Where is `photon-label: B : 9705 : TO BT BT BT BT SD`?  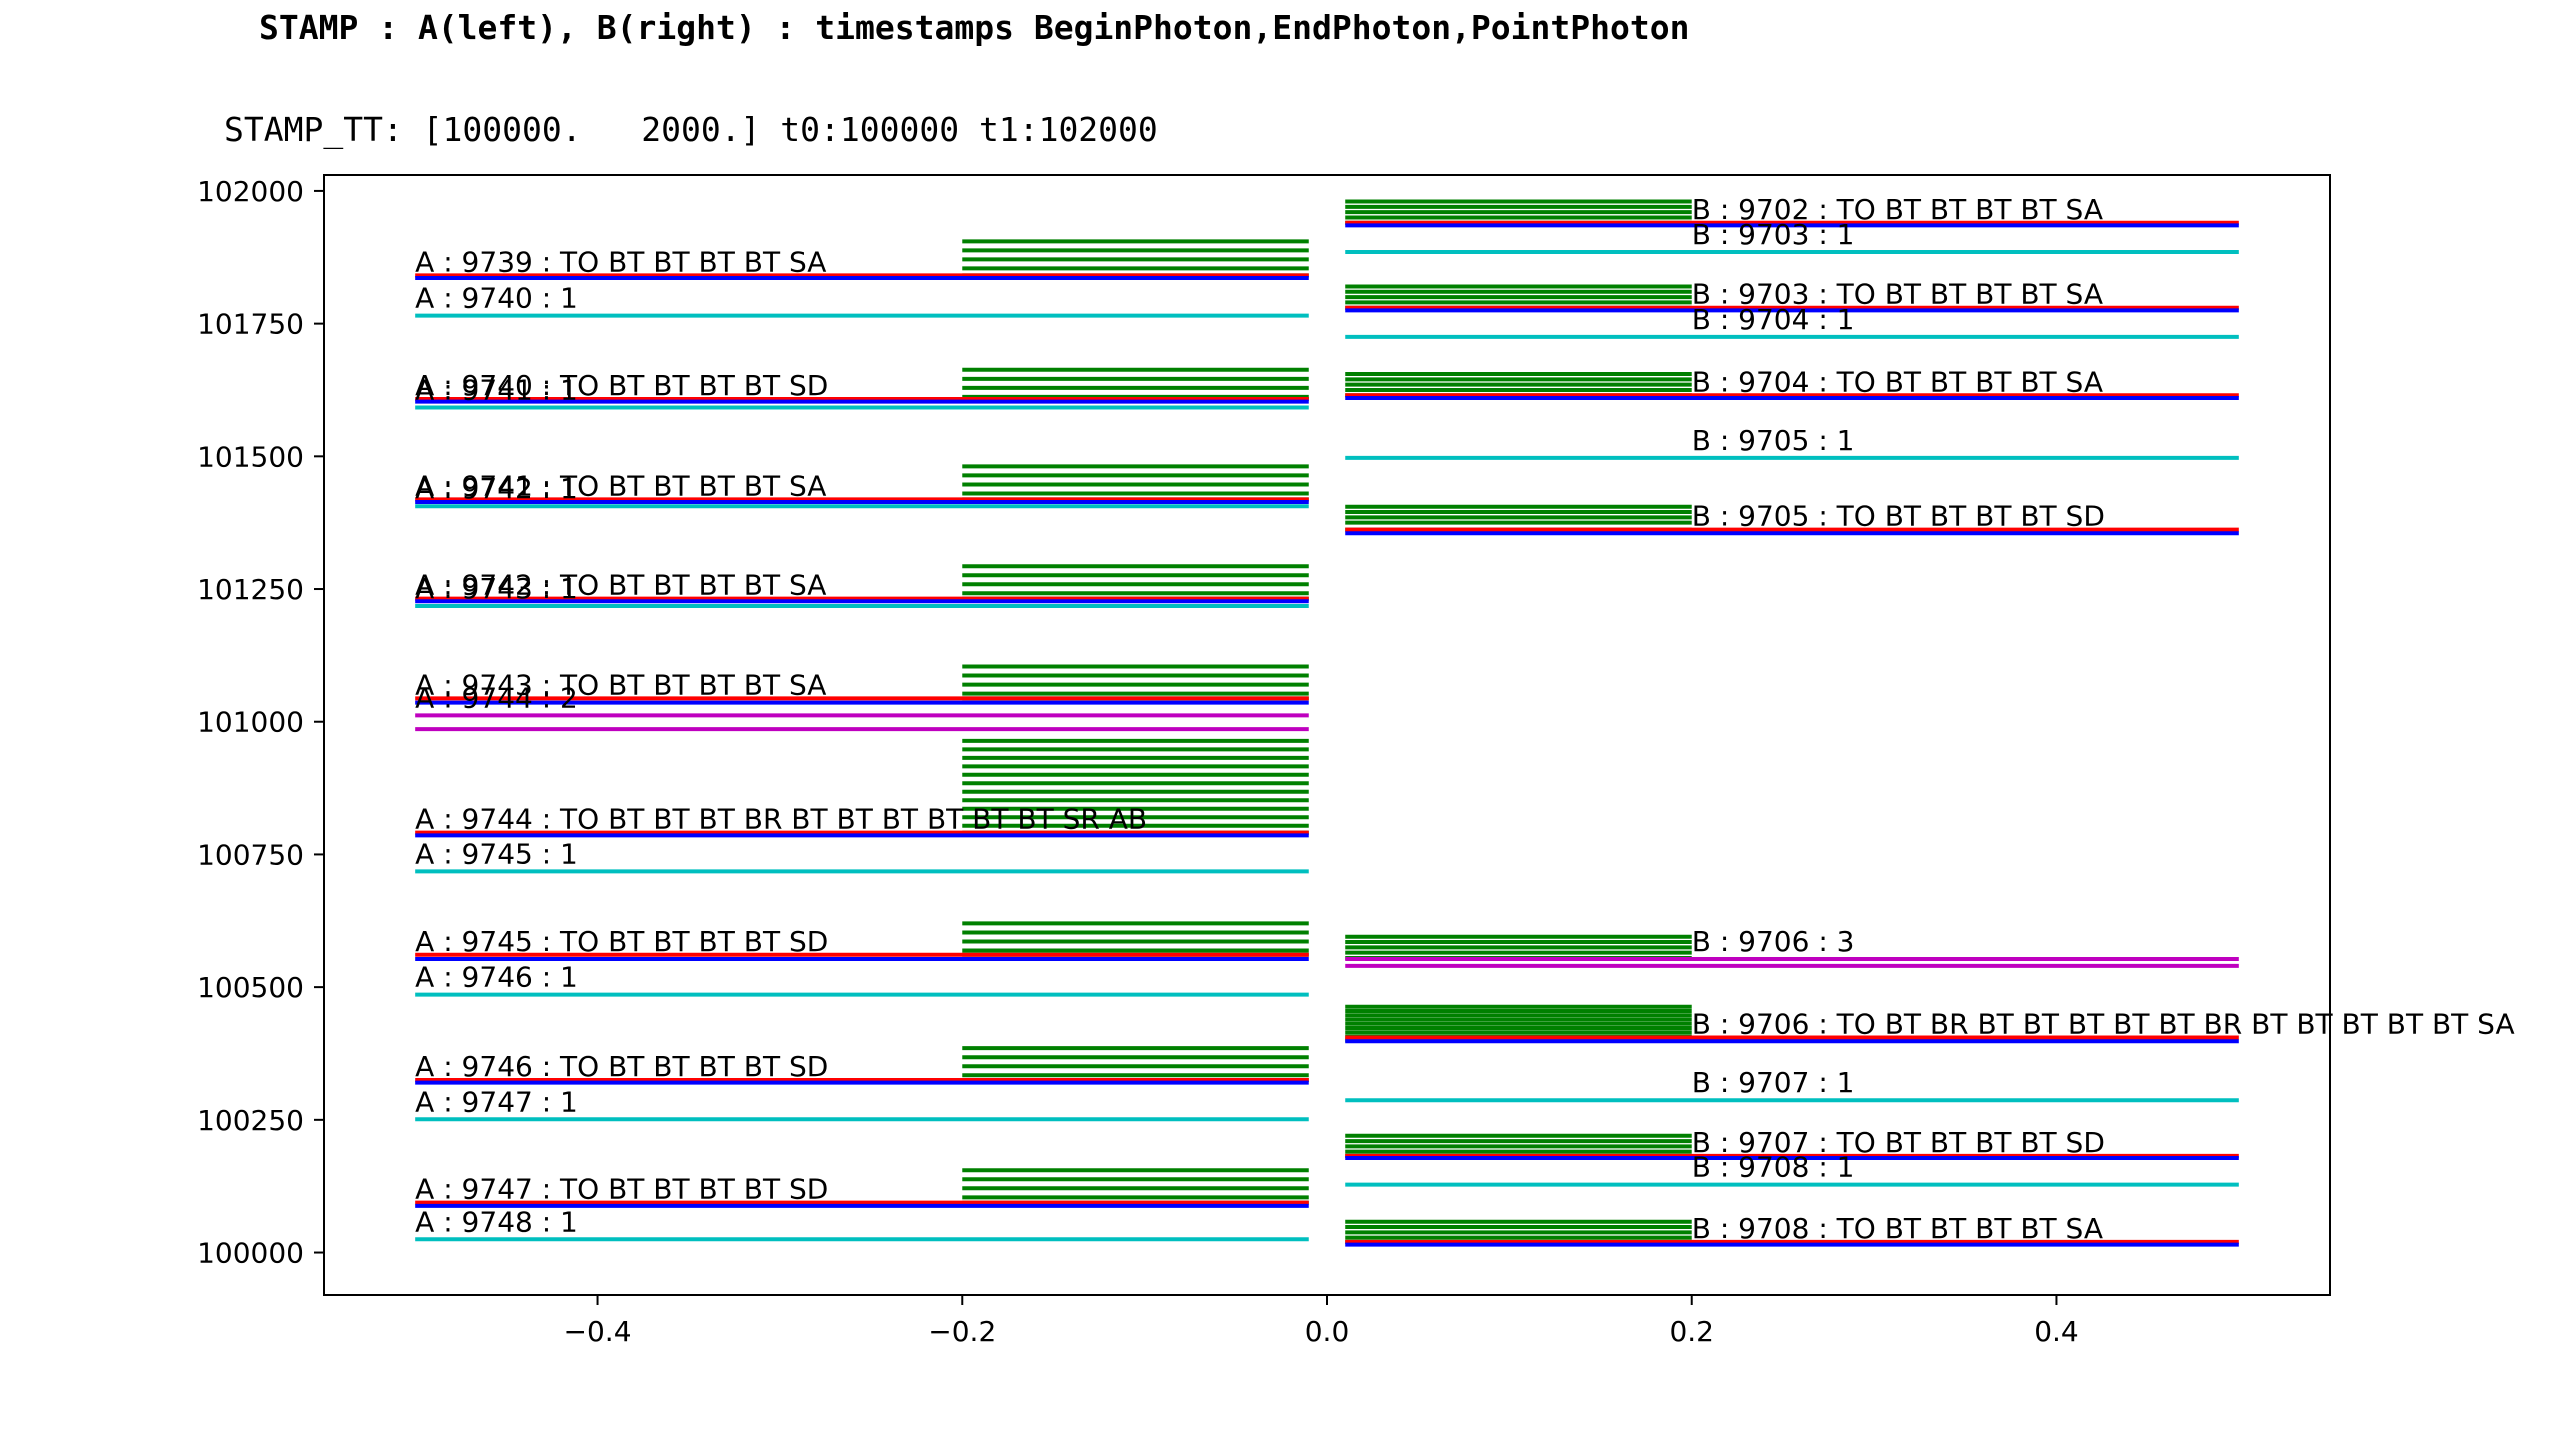
photon-label: B : 9705 : TO BT BT BT BT SD is located at coordinates (1898, 516).